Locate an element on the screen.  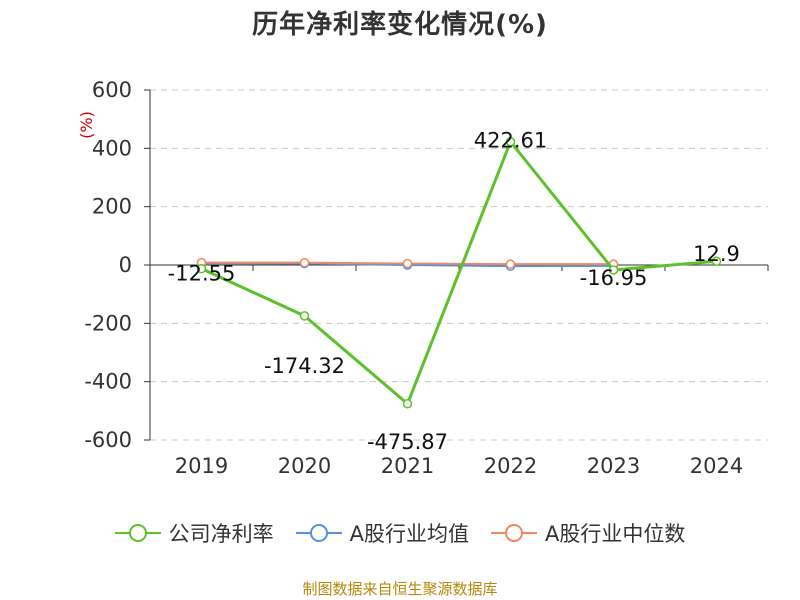
legend-item-net-margin: 公司净利率 is located at coordinates (194, 533).